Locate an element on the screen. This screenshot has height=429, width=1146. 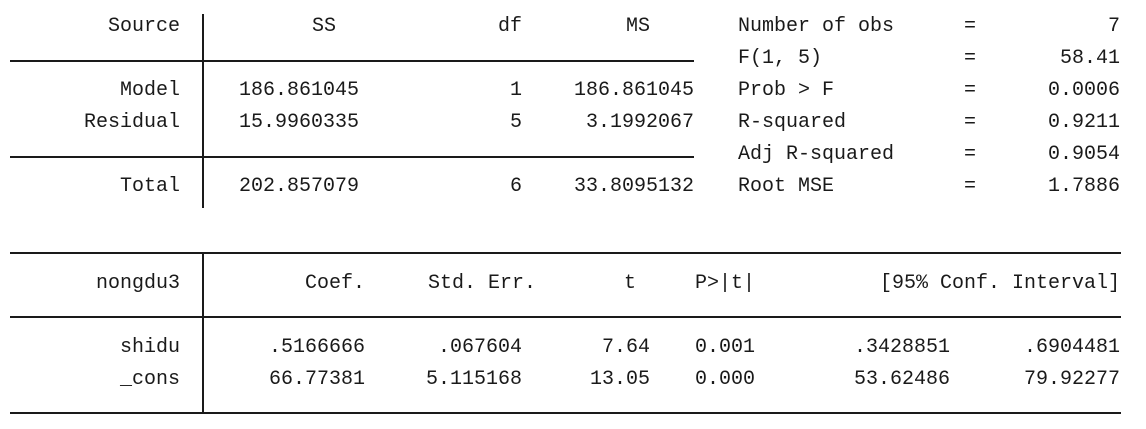
coef-row-coef: 66.77381 is located at coordinates (316, 379).